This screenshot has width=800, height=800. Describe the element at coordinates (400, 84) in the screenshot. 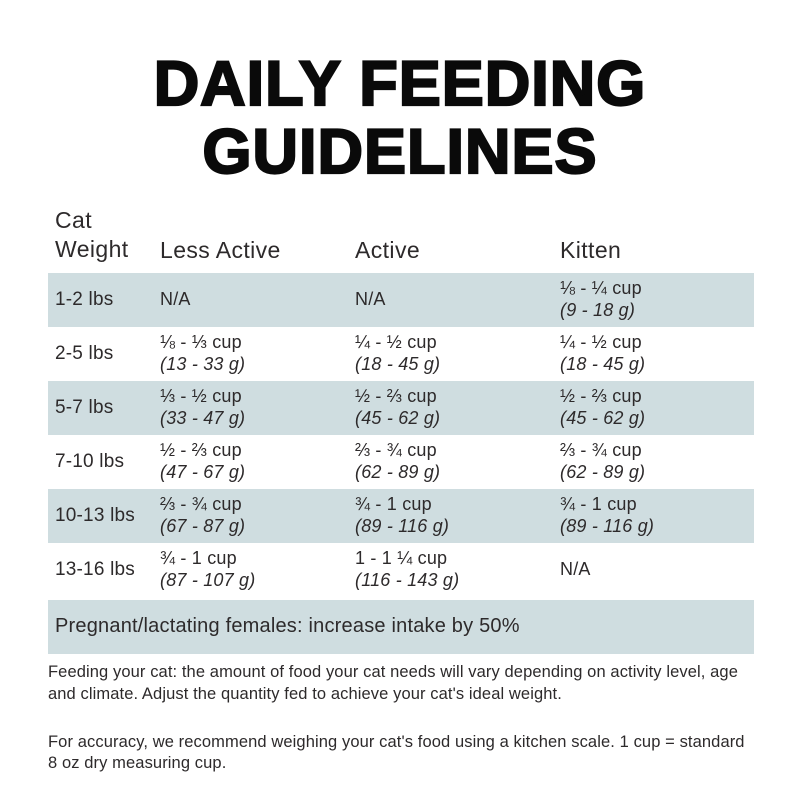

I see `page-title-line1: DAILY FEEDING` at that location.